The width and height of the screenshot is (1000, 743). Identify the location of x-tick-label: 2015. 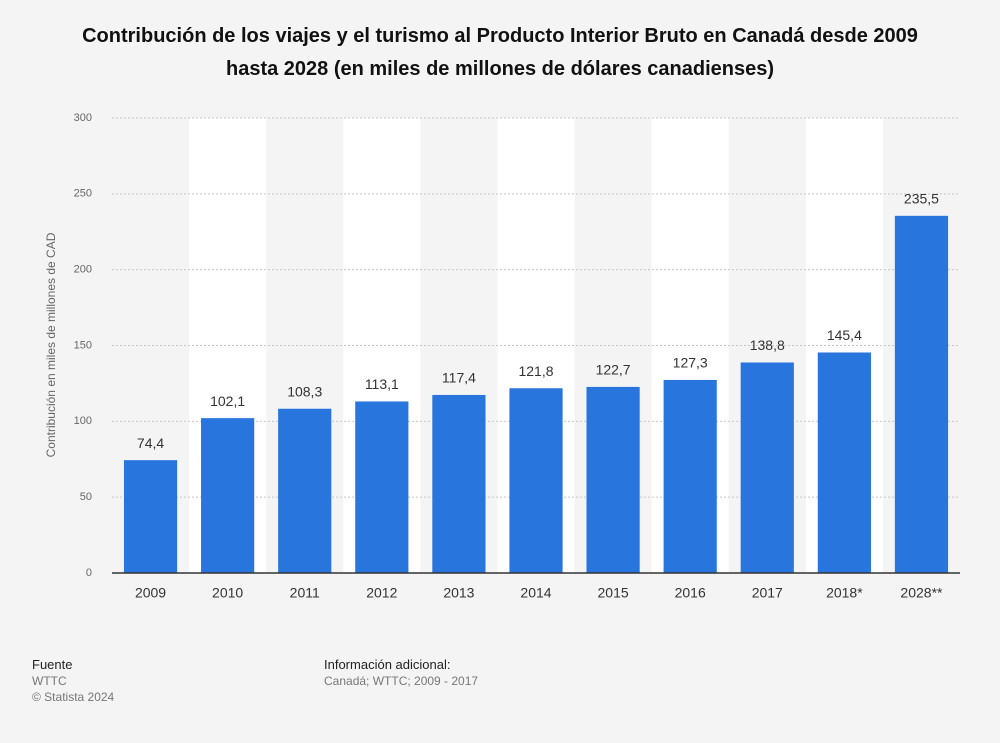
(613, 593).